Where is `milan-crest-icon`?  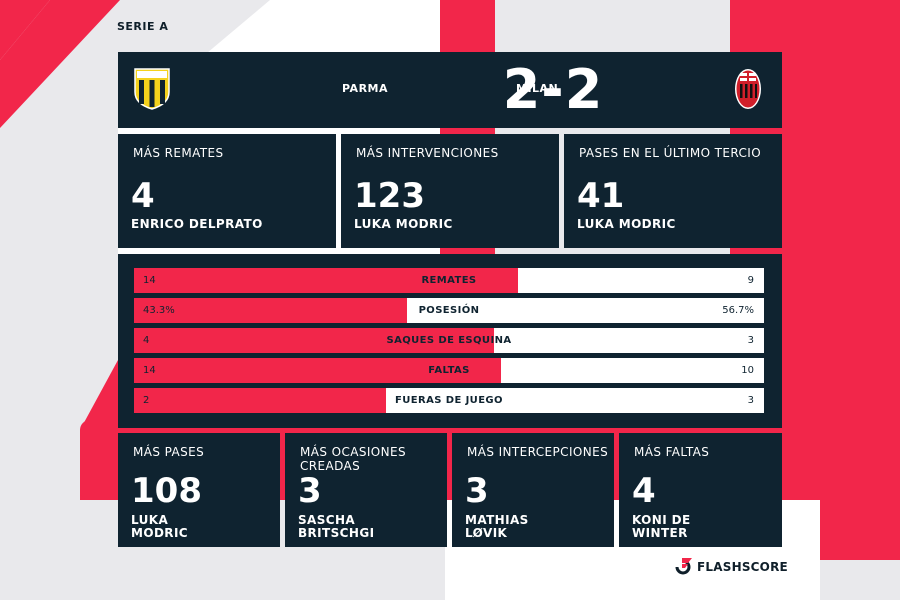
milan-crest-icon is located at coordinates (748, 89).